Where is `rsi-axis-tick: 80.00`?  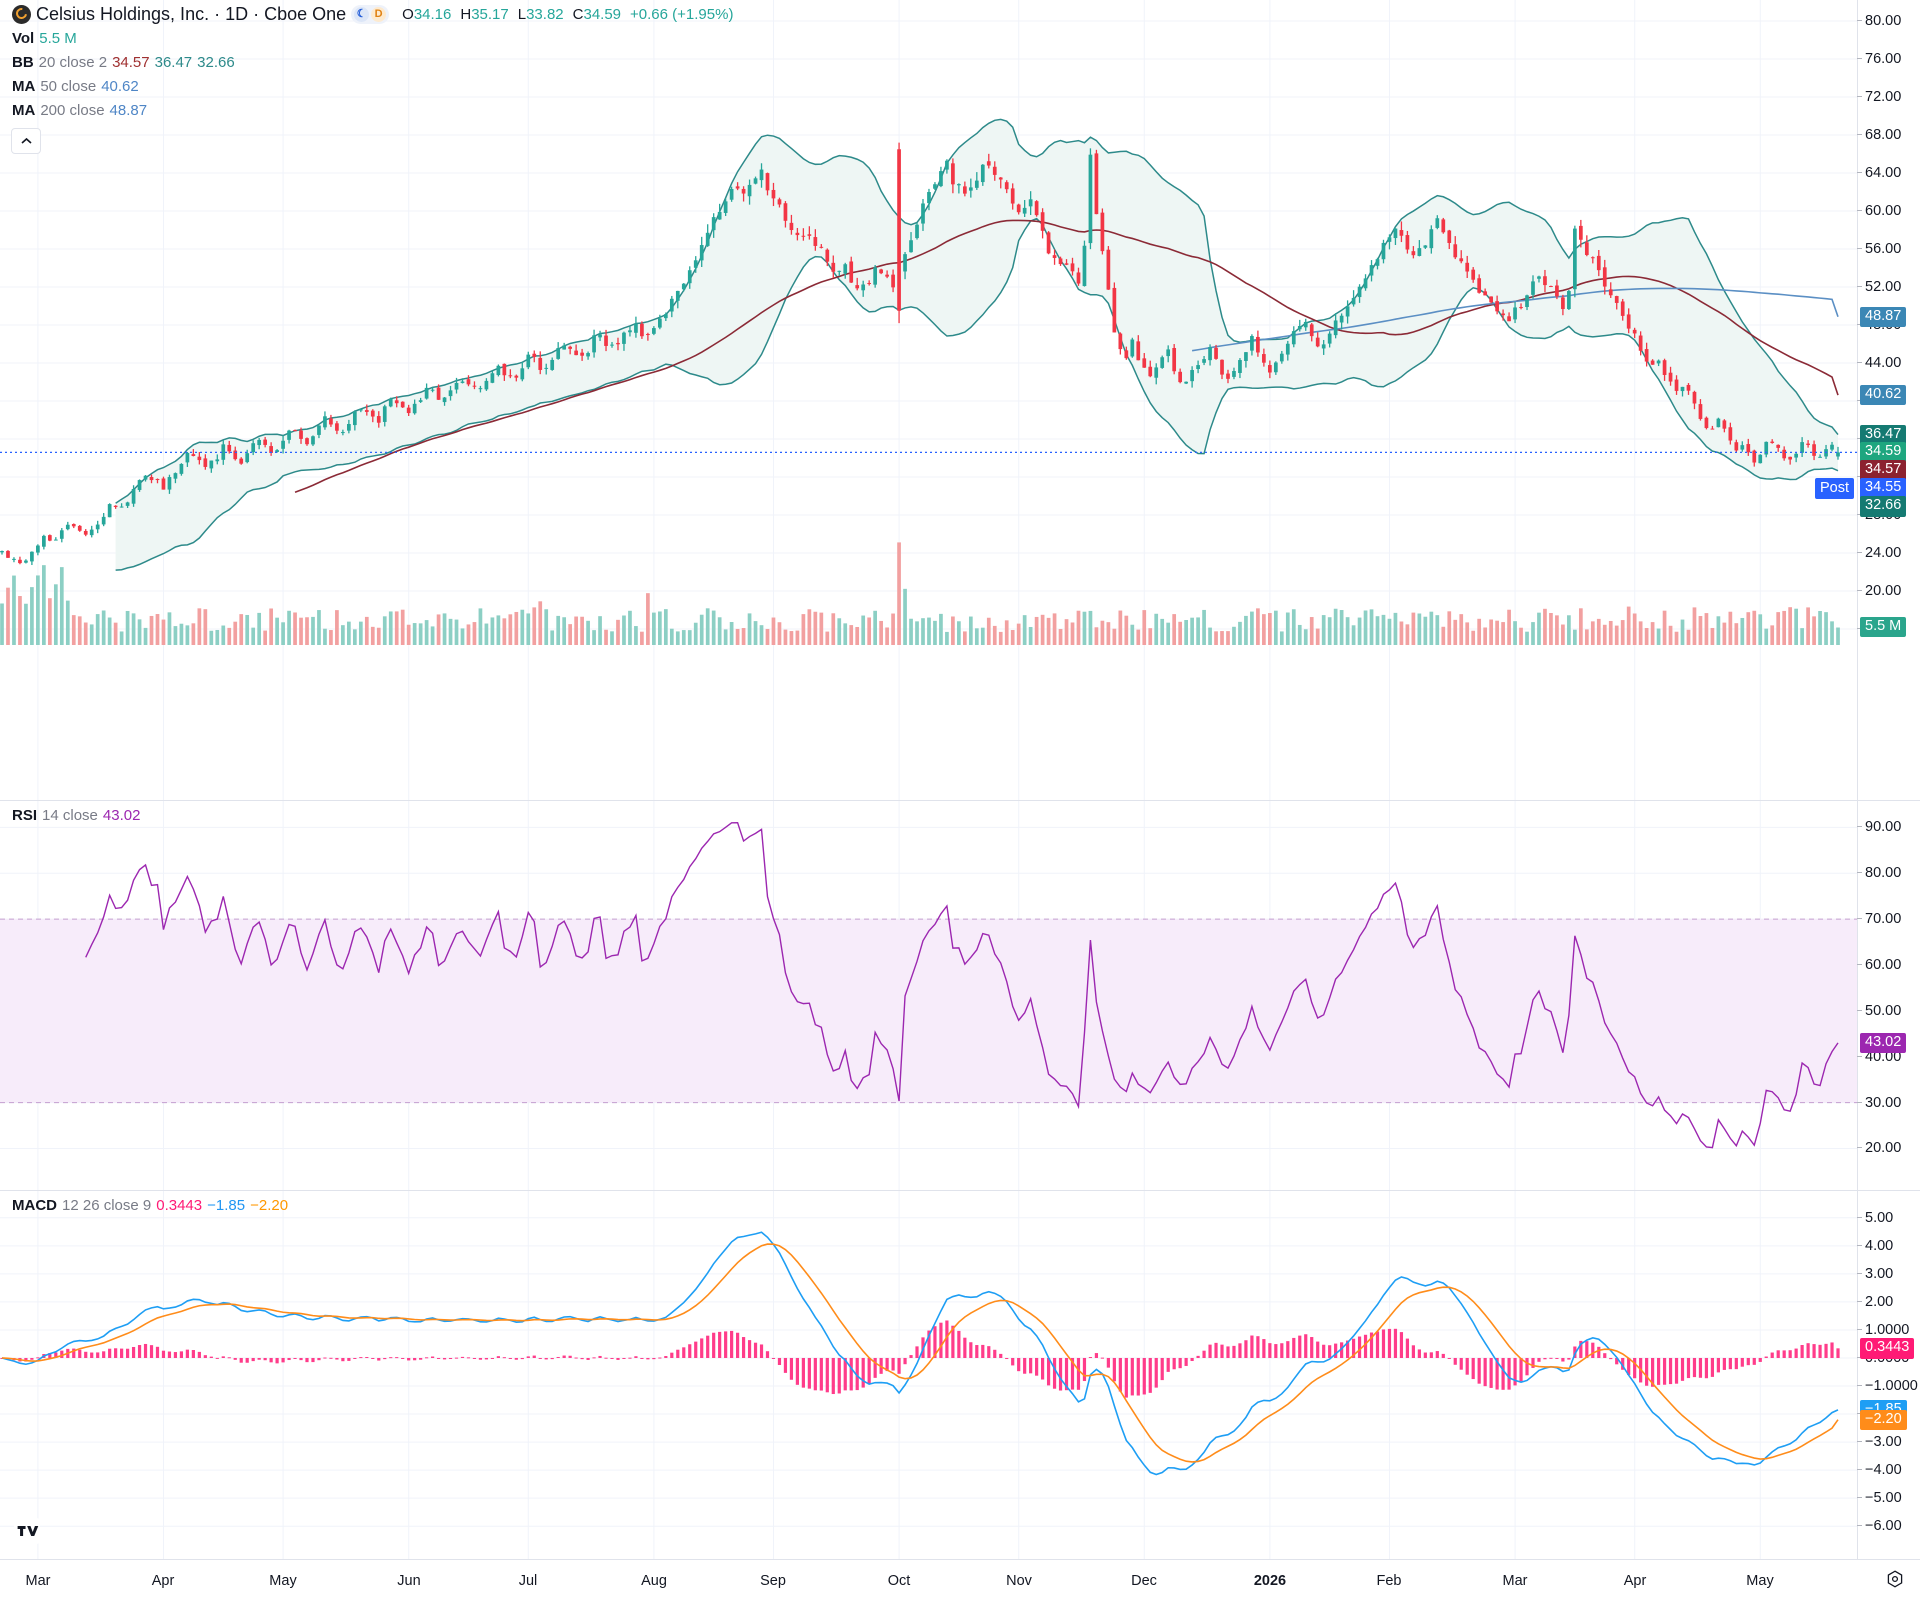 rsi-axis-tick: 80.00 is located at coordinates (1879, 873).